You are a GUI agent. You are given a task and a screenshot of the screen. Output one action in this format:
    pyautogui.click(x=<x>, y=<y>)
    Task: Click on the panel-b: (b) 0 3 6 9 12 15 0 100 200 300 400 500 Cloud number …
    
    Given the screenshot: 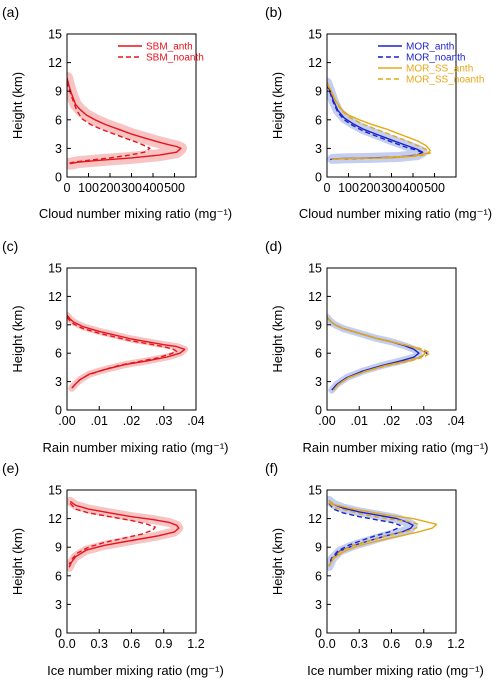 What is the action you would take?
    pyautogui.click(x=378, y=112)
    